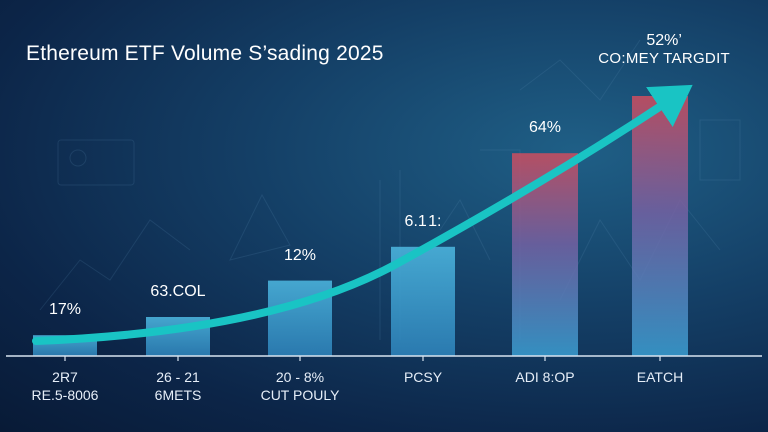 The image size is (768, 432). I want to click on category-label-4: PCSY, so click(423, 377).